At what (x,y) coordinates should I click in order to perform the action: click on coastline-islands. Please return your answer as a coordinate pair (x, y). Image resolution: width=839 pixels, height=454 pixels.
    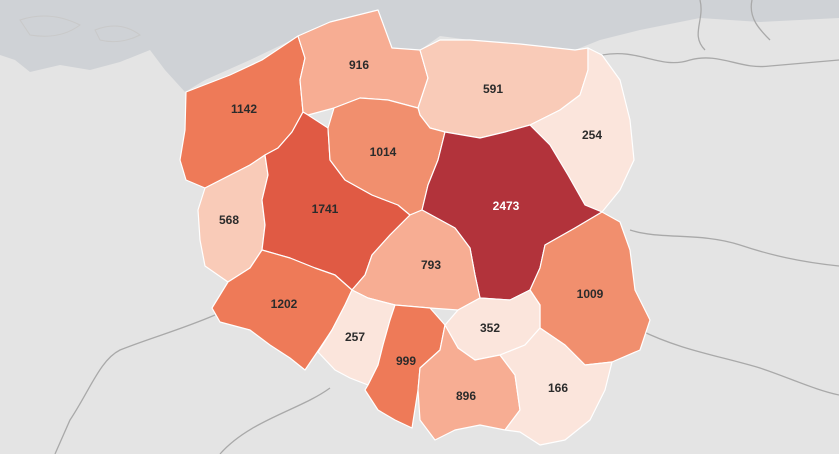
    Looking at the image, I should click on (80, 29).